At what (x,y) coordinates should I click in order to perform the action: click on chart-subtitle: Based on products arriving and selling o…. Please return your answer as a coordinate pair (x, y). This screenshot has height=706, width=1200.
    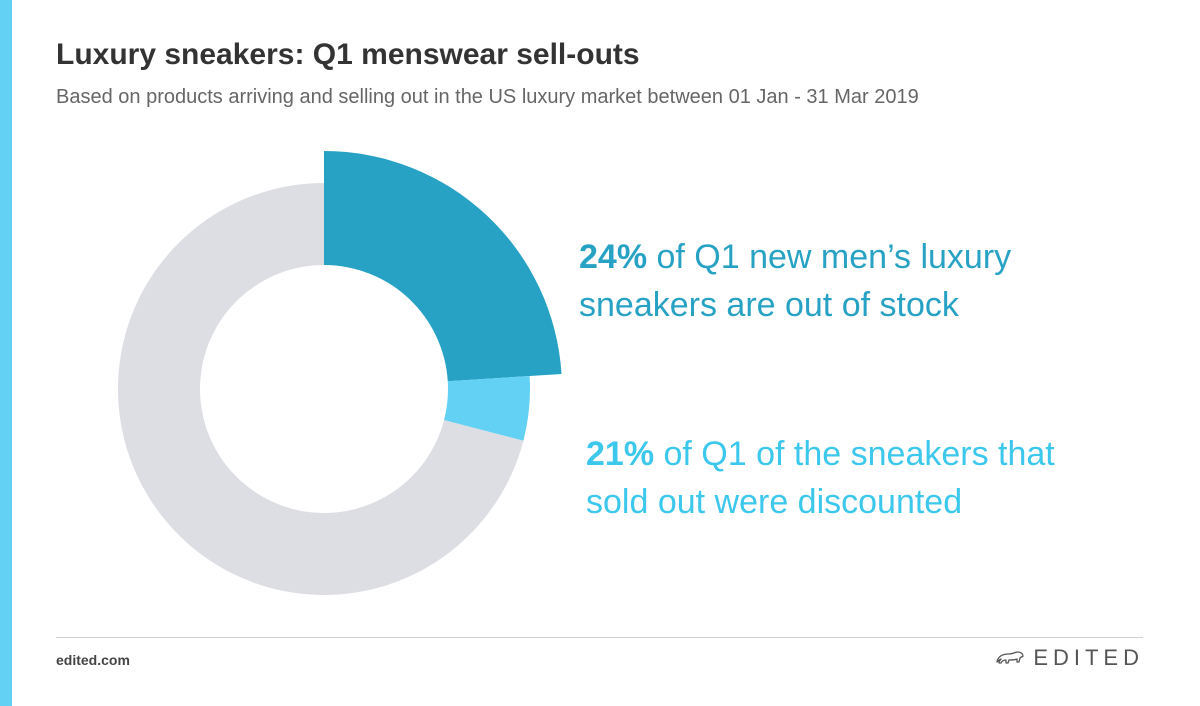
    Looking at the image, I should click on (487, 97).